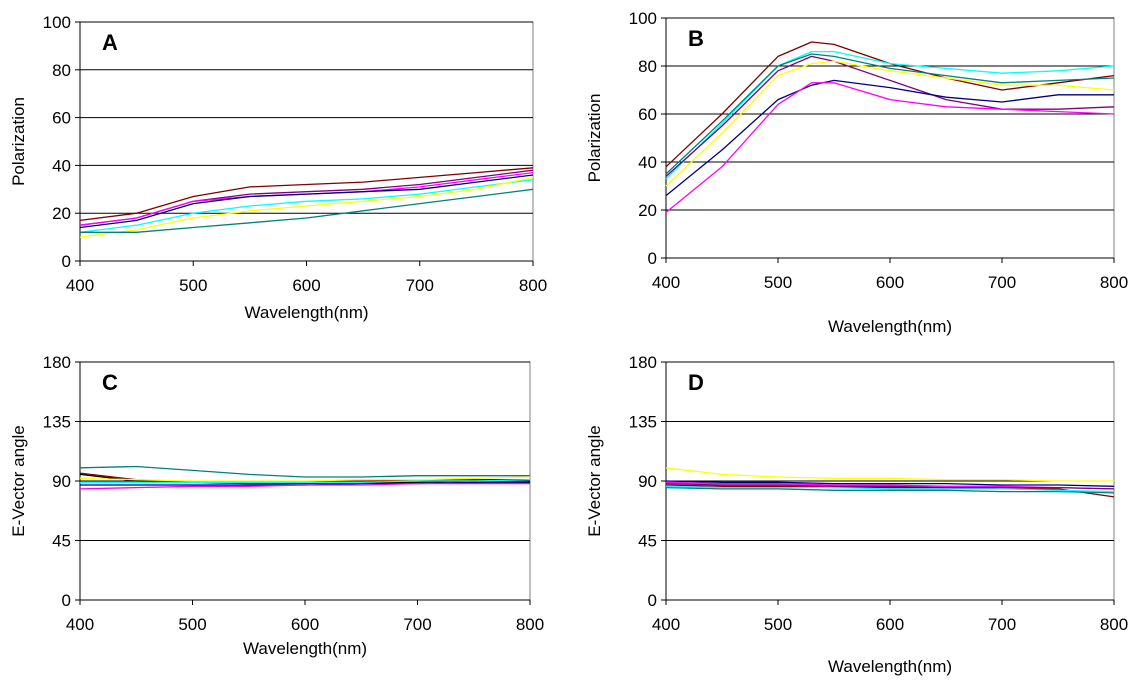 This screenshot has height=682, width=1138. What do you see at coordinates (110, 382) in the screenshot?
I see `panel-letter: C` at bounding box center [110, 382].